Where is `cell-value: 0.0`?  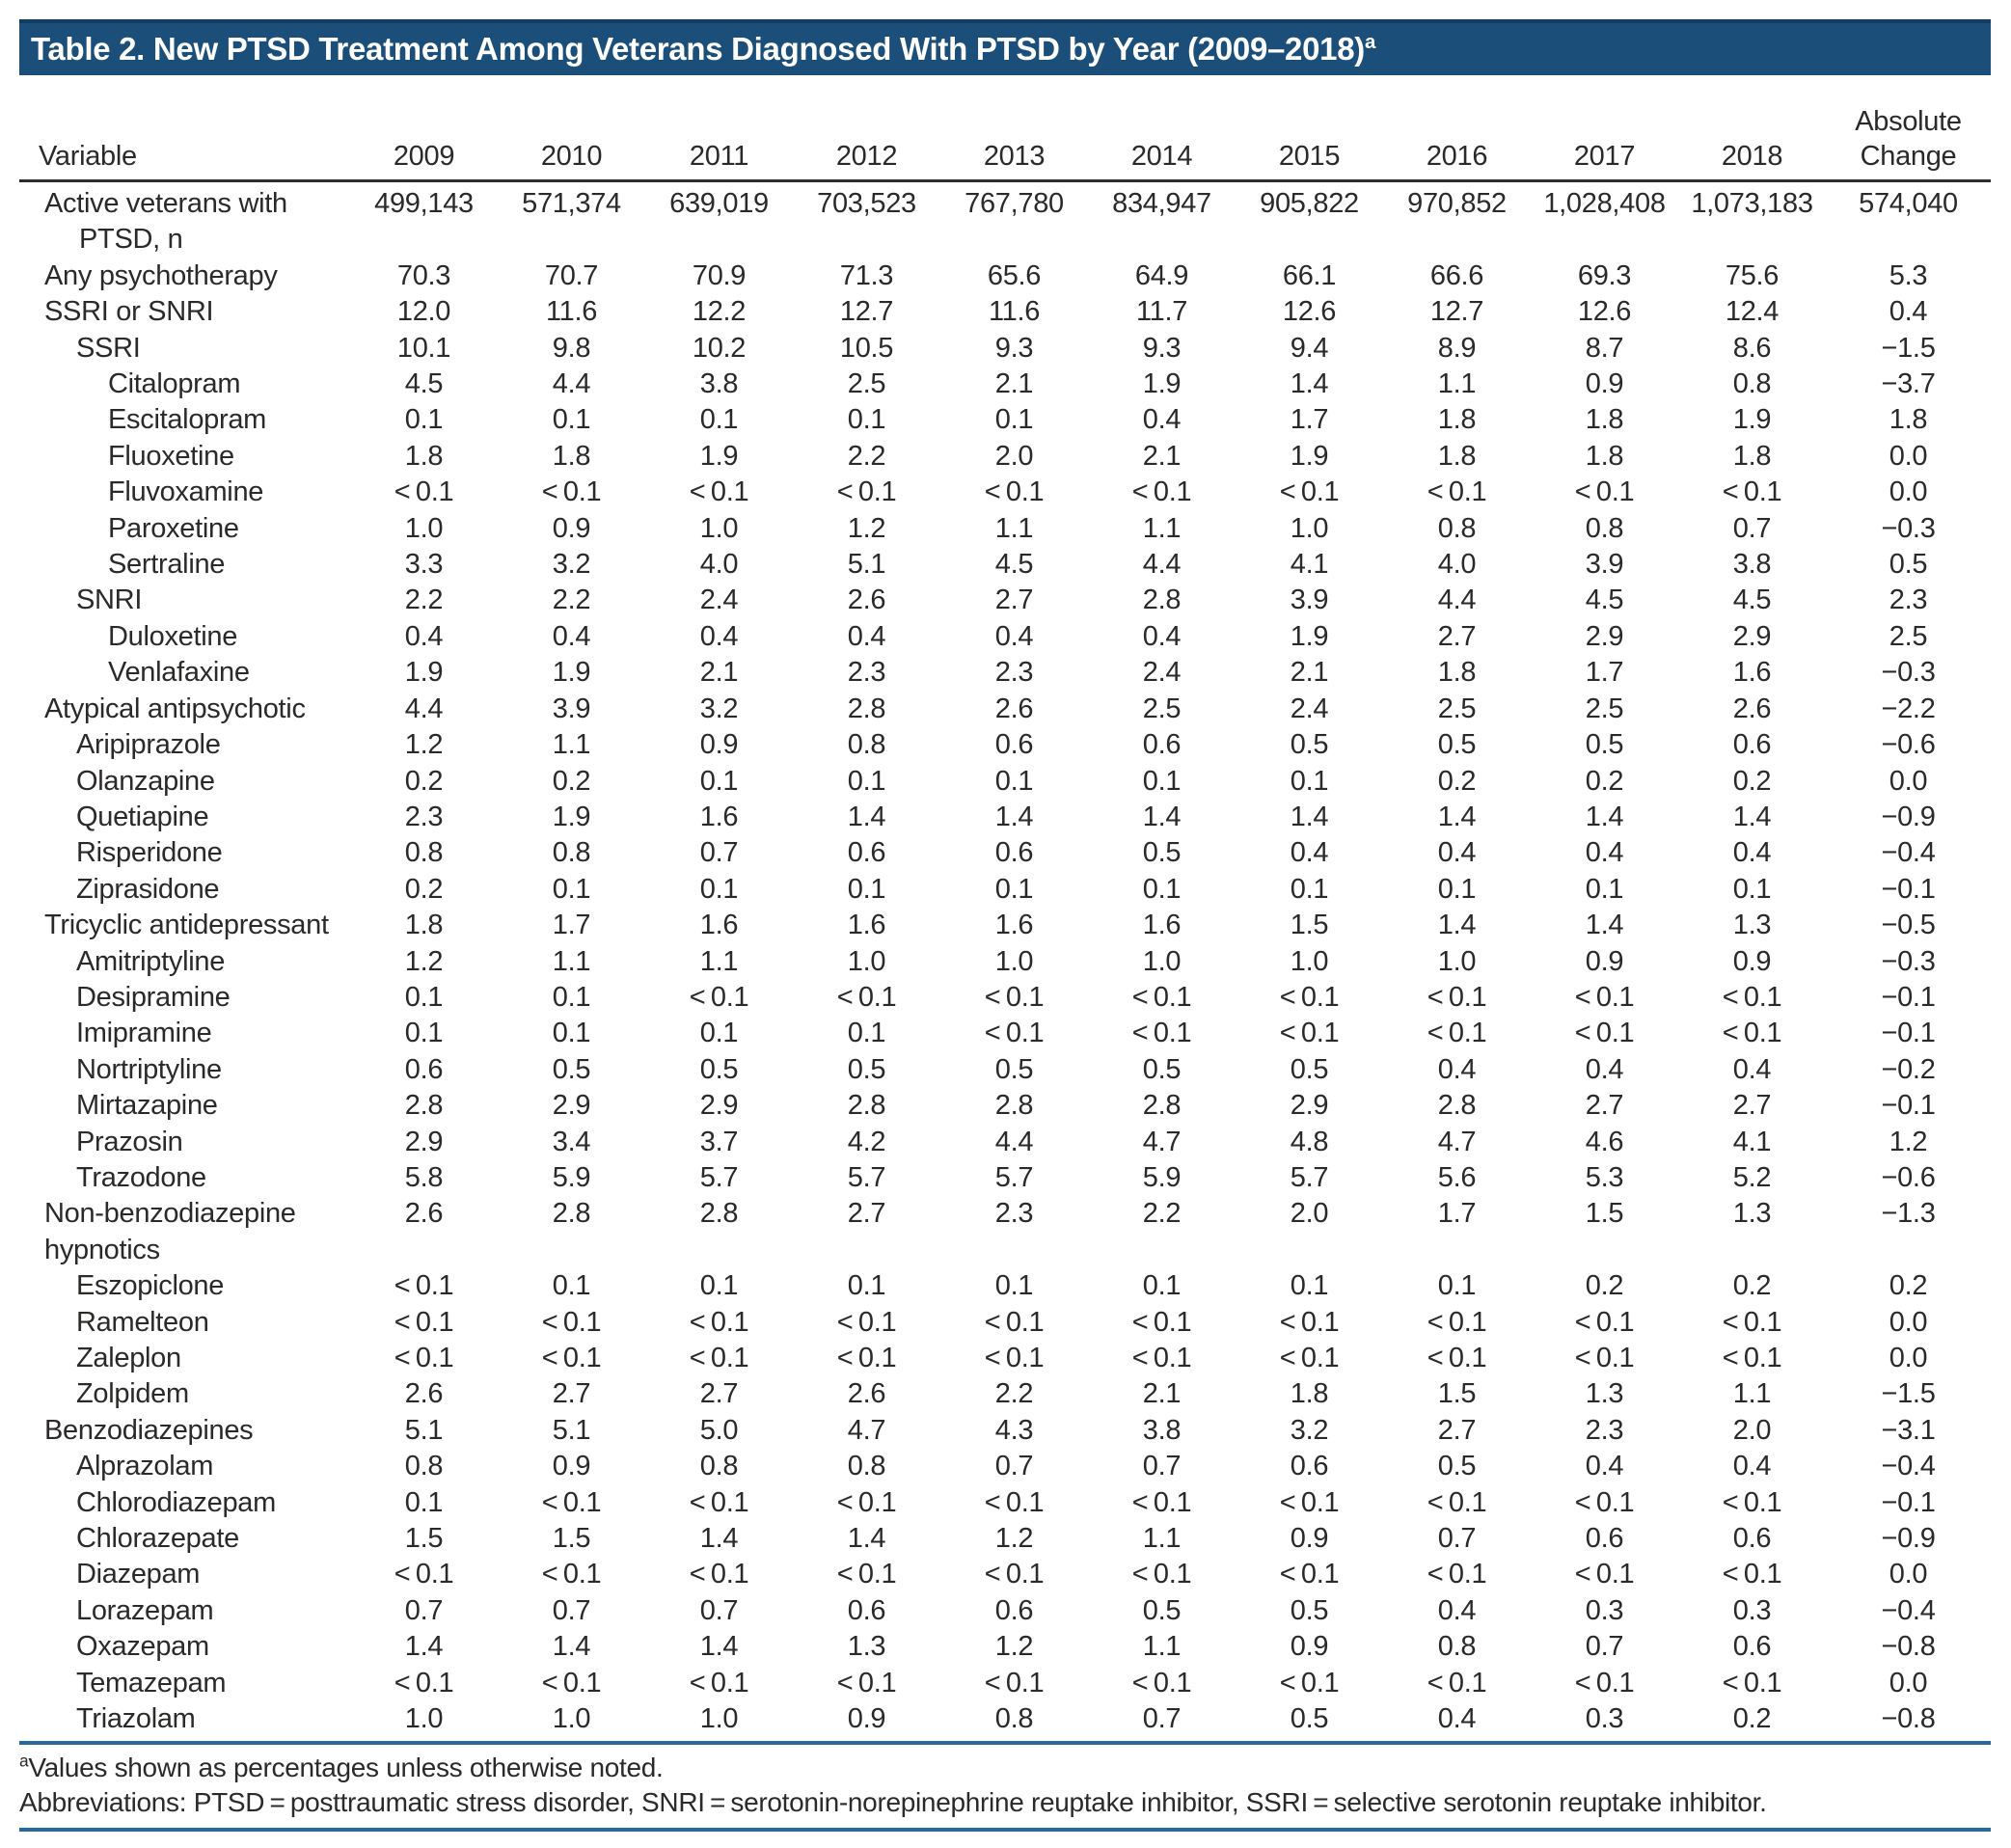
cell-value: 0.0 is located at coordinates (1909, 1574).